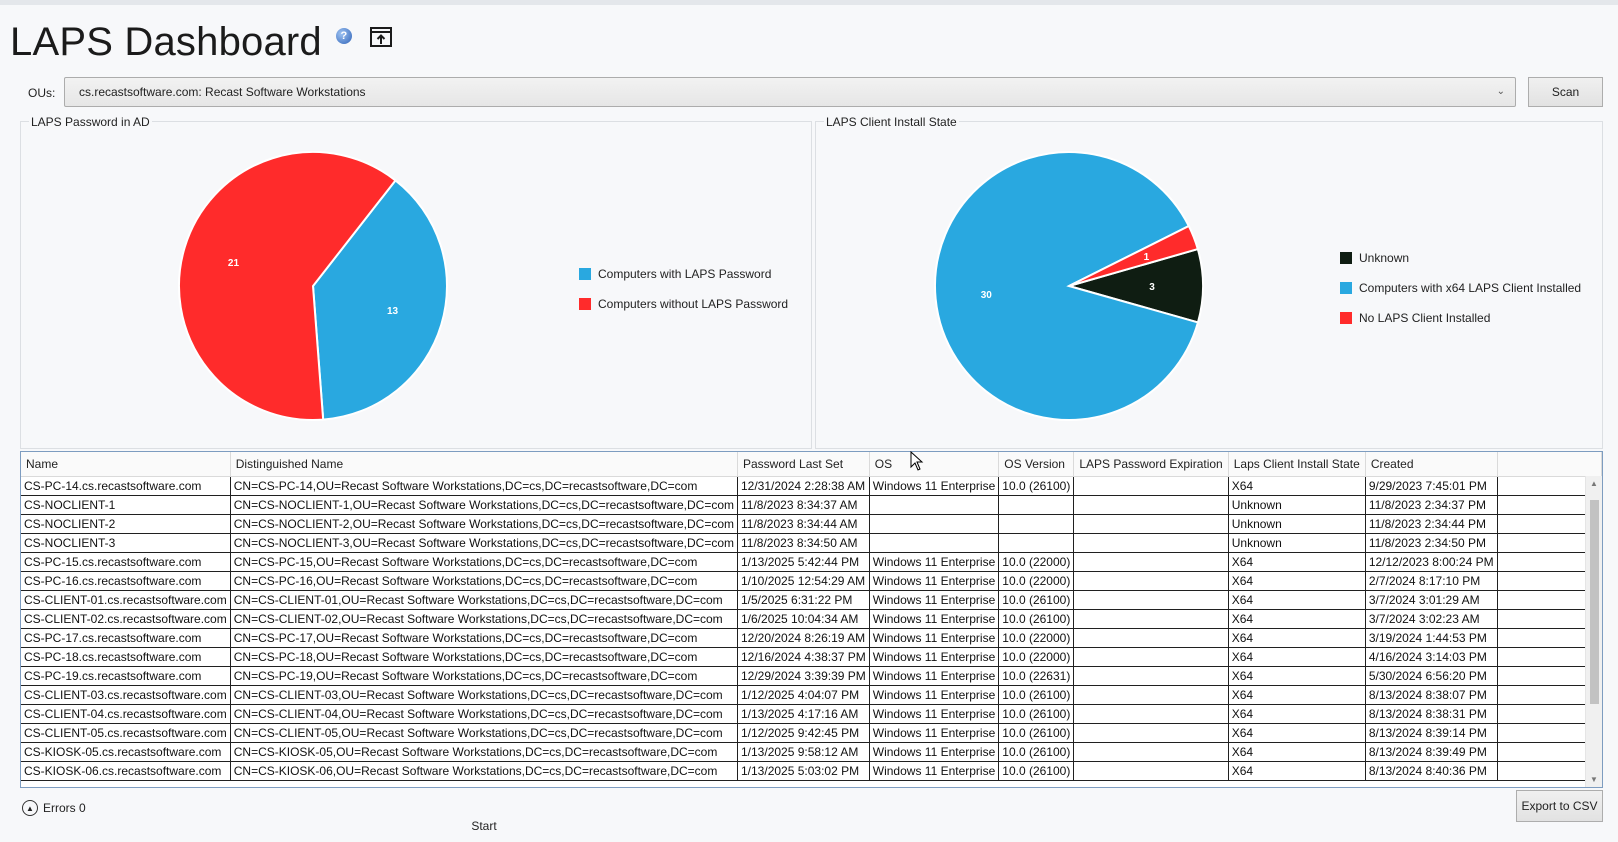 The image size is (1618, 842). Describe the element at coordinates (343, 36) in the screenshot. I see `help-icon: ?` at that location.